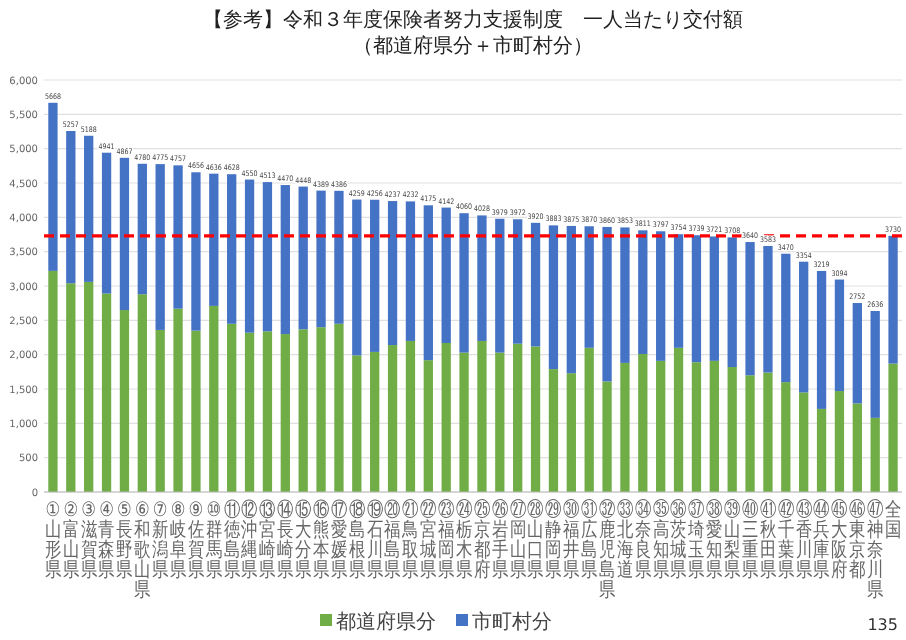 This screenshot has height=640, width=906. What do you see at coordinates (553, 541) in the screenshot?
I see `x-tick-label: ㉙静岡県` at bounding box center [553, 541].